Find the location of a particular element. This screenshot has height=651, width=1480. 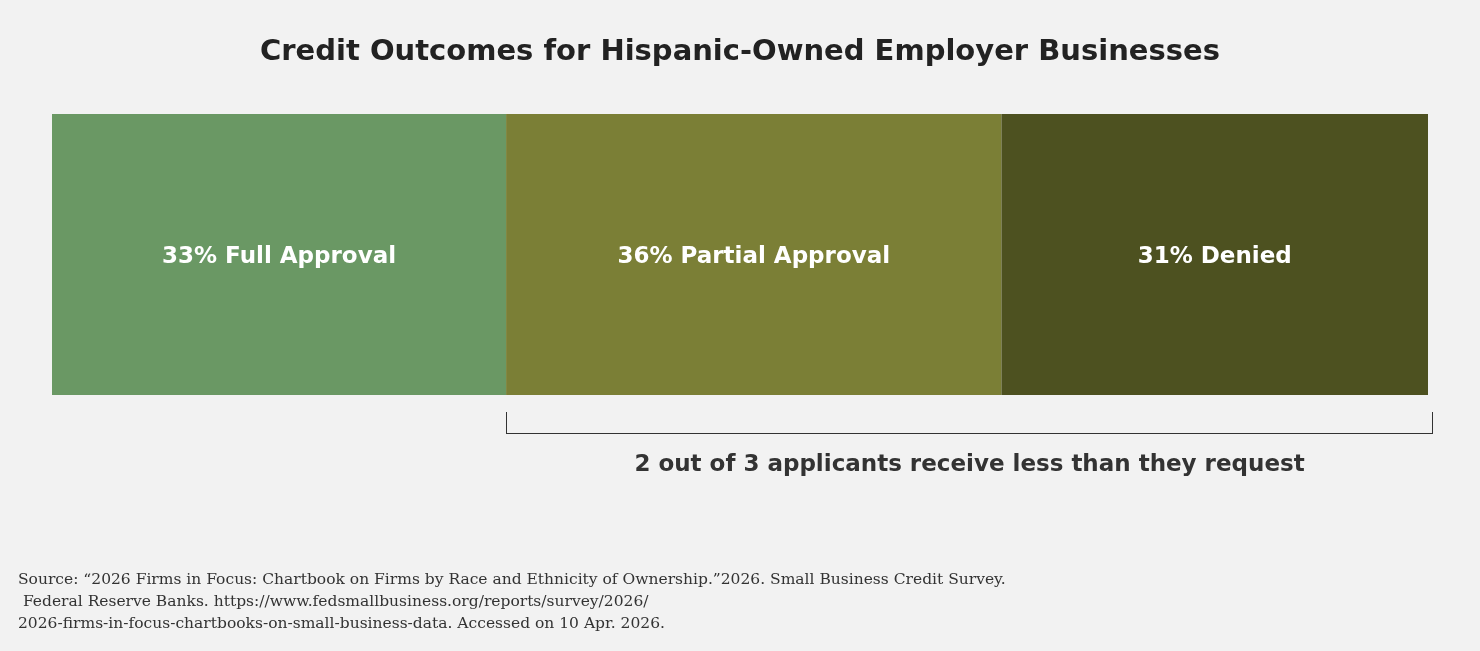

source-note: Source: “2026 Firms in Focus: Chartbook on Firms by Race and Ethnicity of Ownership.”2026. Small Business Credit Survey. Federal Reserve Banks. https://www.fedsmallbusiness.org/reports/survey/2026/2026-firms-in-focus-chartbooks-on-small-business-data. Accessed on 10 Apr. 2026. is located at coordinates (512, 601).